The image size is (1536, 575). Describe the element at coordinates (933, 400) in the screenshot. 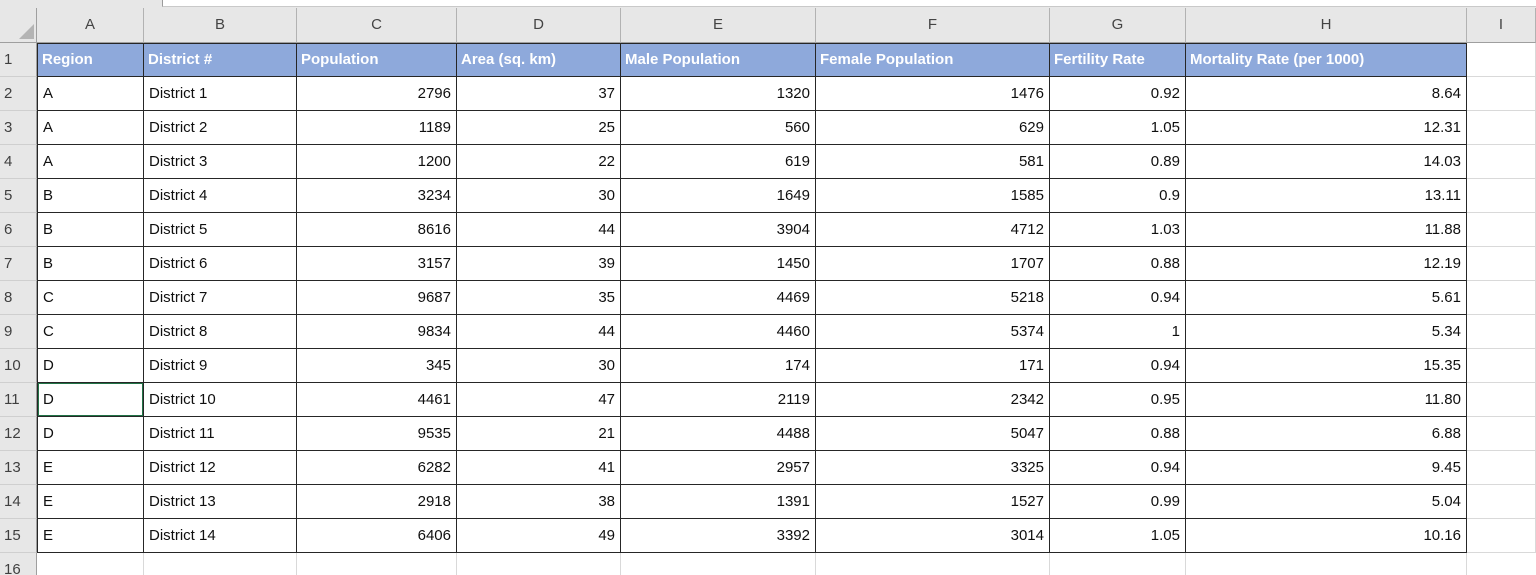

I see `cell-F11: 2342` at that location.